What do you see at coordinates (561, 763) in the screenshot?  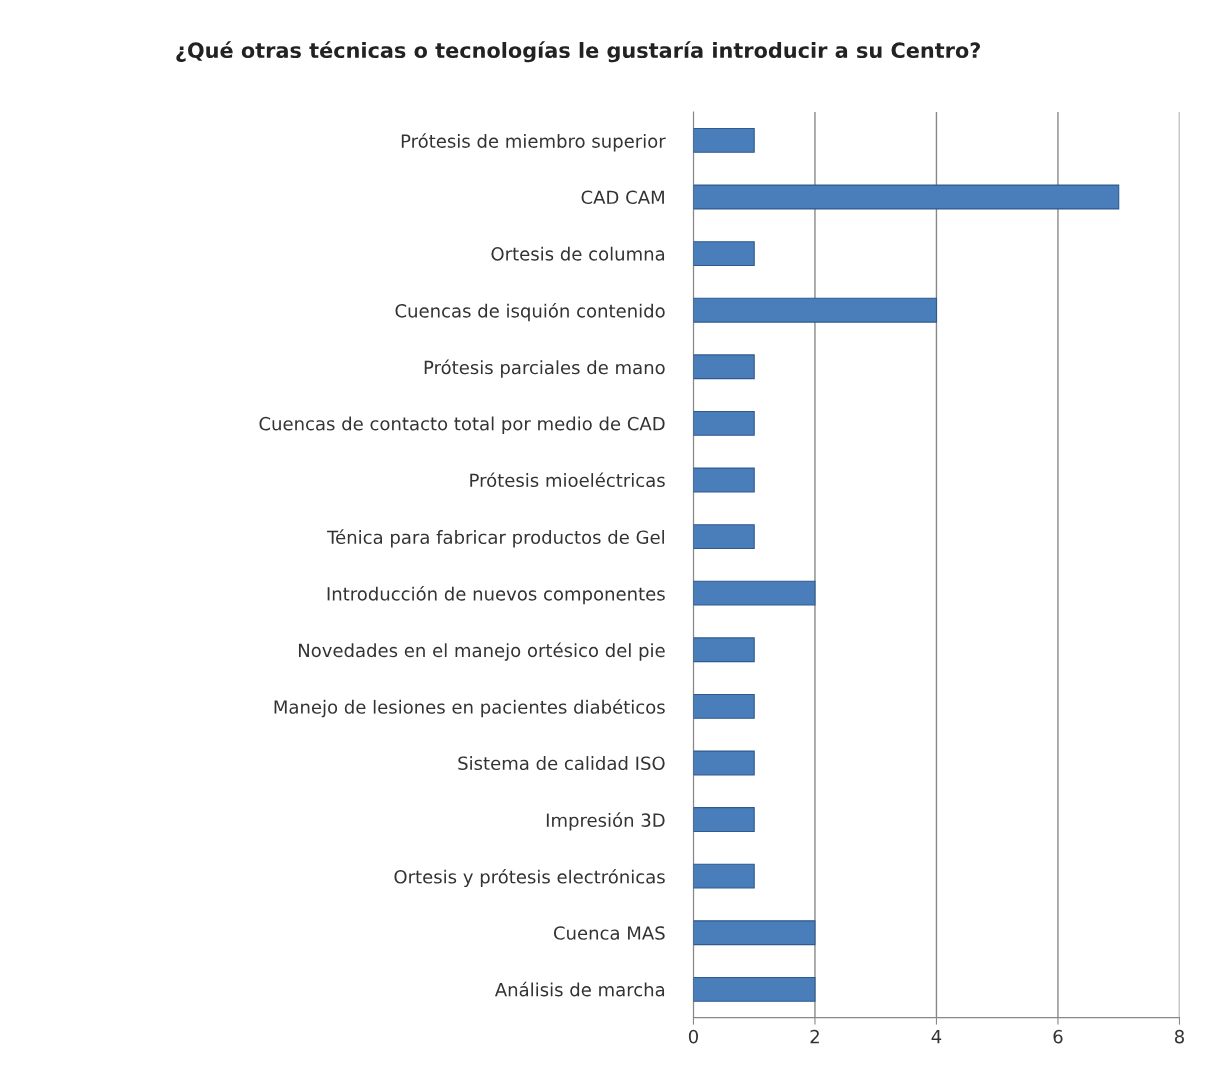 I see `y-tick-label: Sistema de calidad ISO` at bounding box center [561, 763].